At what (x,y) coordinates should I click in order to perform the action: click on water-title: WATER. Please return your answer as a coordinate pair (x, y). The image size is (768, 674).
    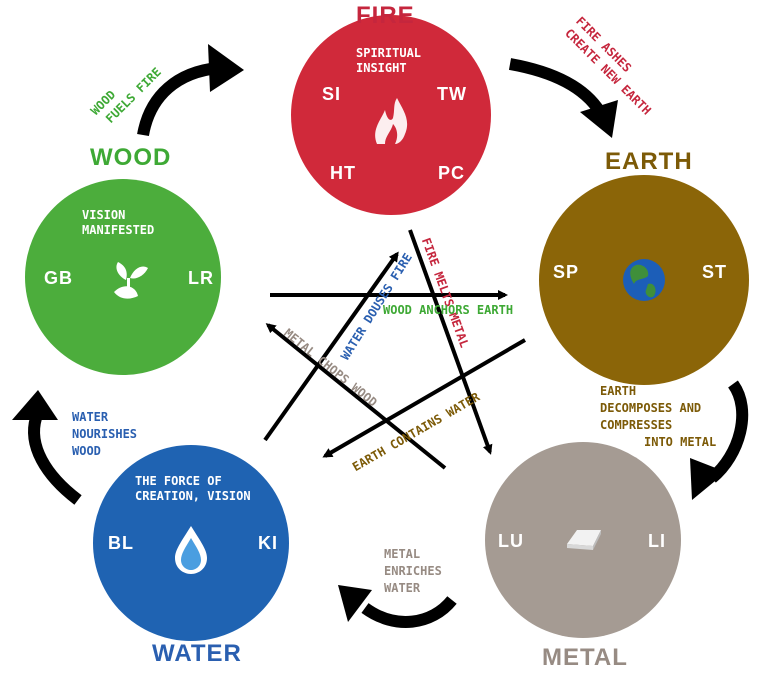
    Looking at the image, I should click on (197, 653).